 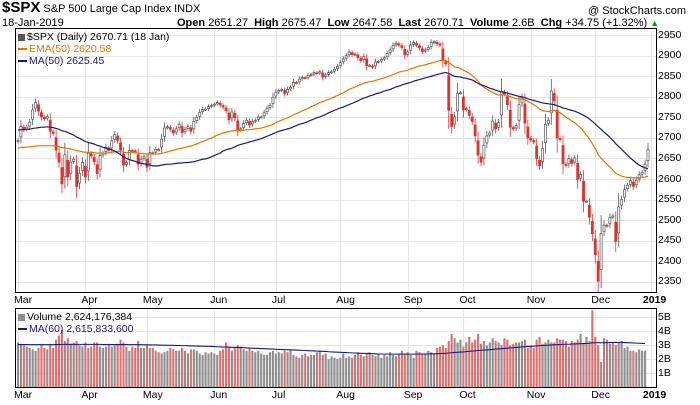 What do you see at coordinates (345, 395) in the screenshot?
I see `volume-x-tick-label: Aug` at bounding box center [345, 395].